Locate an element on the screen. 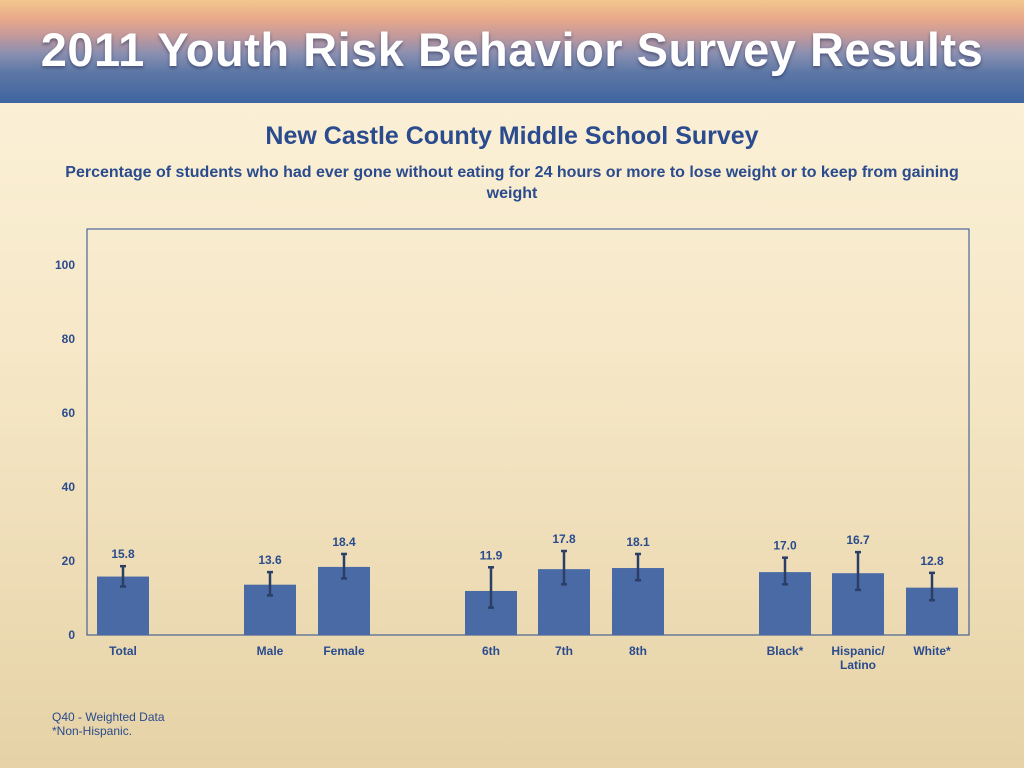  data-label-8th: 18.1 is located at coordinates (638, 542).